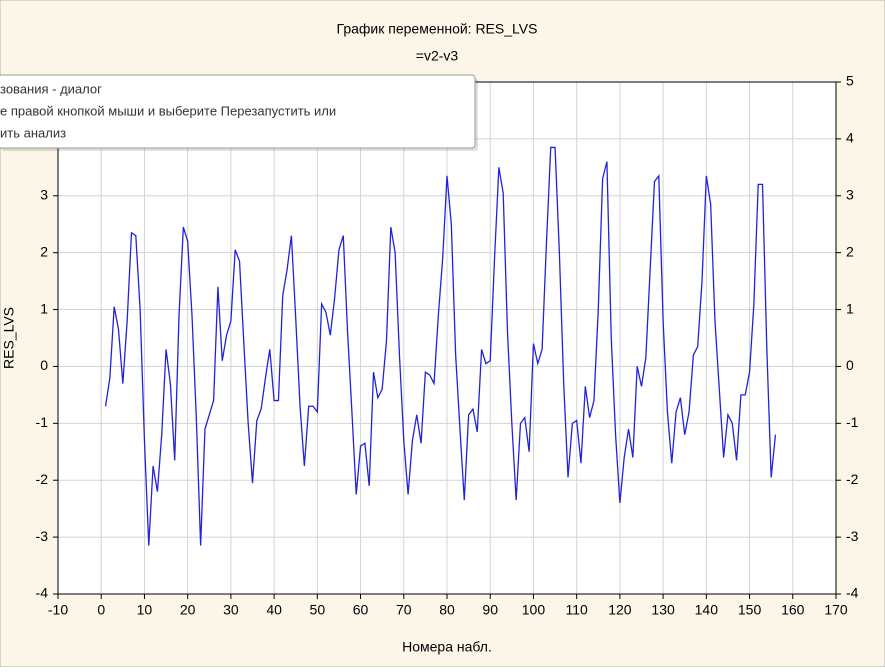  I want to click on tooltip-line: ить анализ, so click(33, 132).